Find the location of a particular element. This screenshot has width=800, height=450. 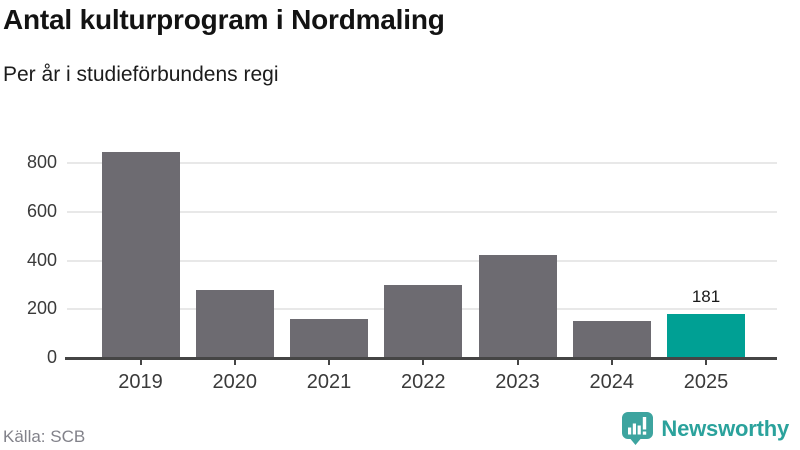

x-axis-label-2020: 2020 is located at coordinates (235, 382).